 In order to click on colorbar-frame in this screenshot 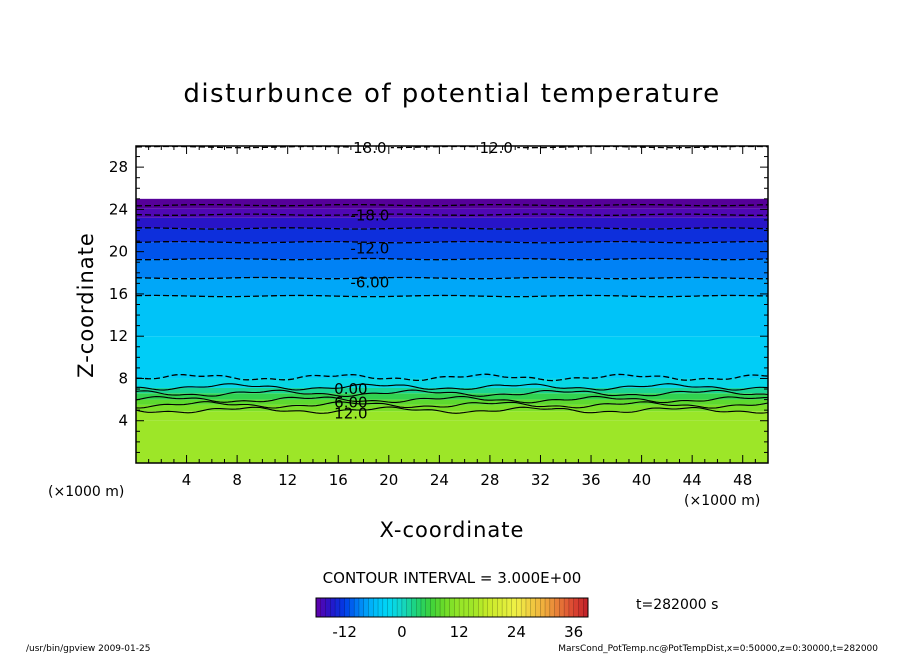, I will do `click(452, 607)`.